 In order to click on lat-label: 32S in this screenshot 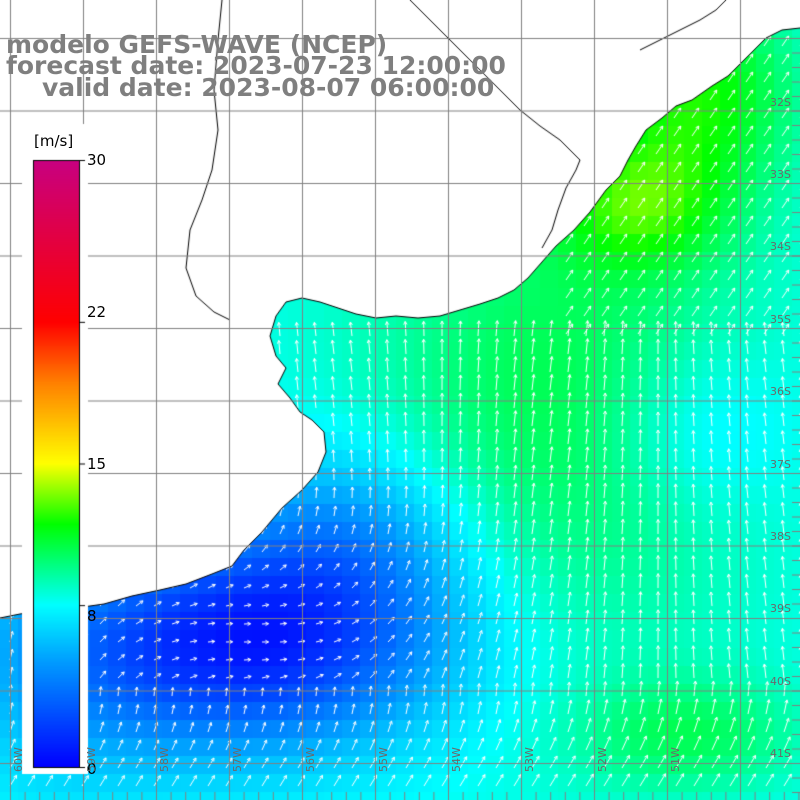, I will do `click(780, 102)`.